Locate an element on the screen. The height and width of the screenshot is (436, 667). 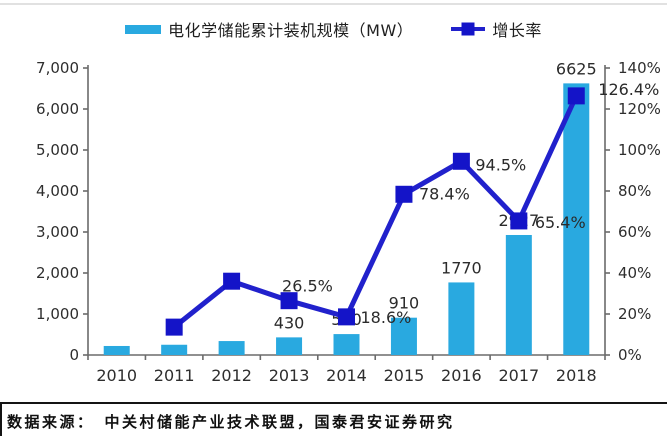
x-axis-label: 2018 is located at coordinates (576, 375).